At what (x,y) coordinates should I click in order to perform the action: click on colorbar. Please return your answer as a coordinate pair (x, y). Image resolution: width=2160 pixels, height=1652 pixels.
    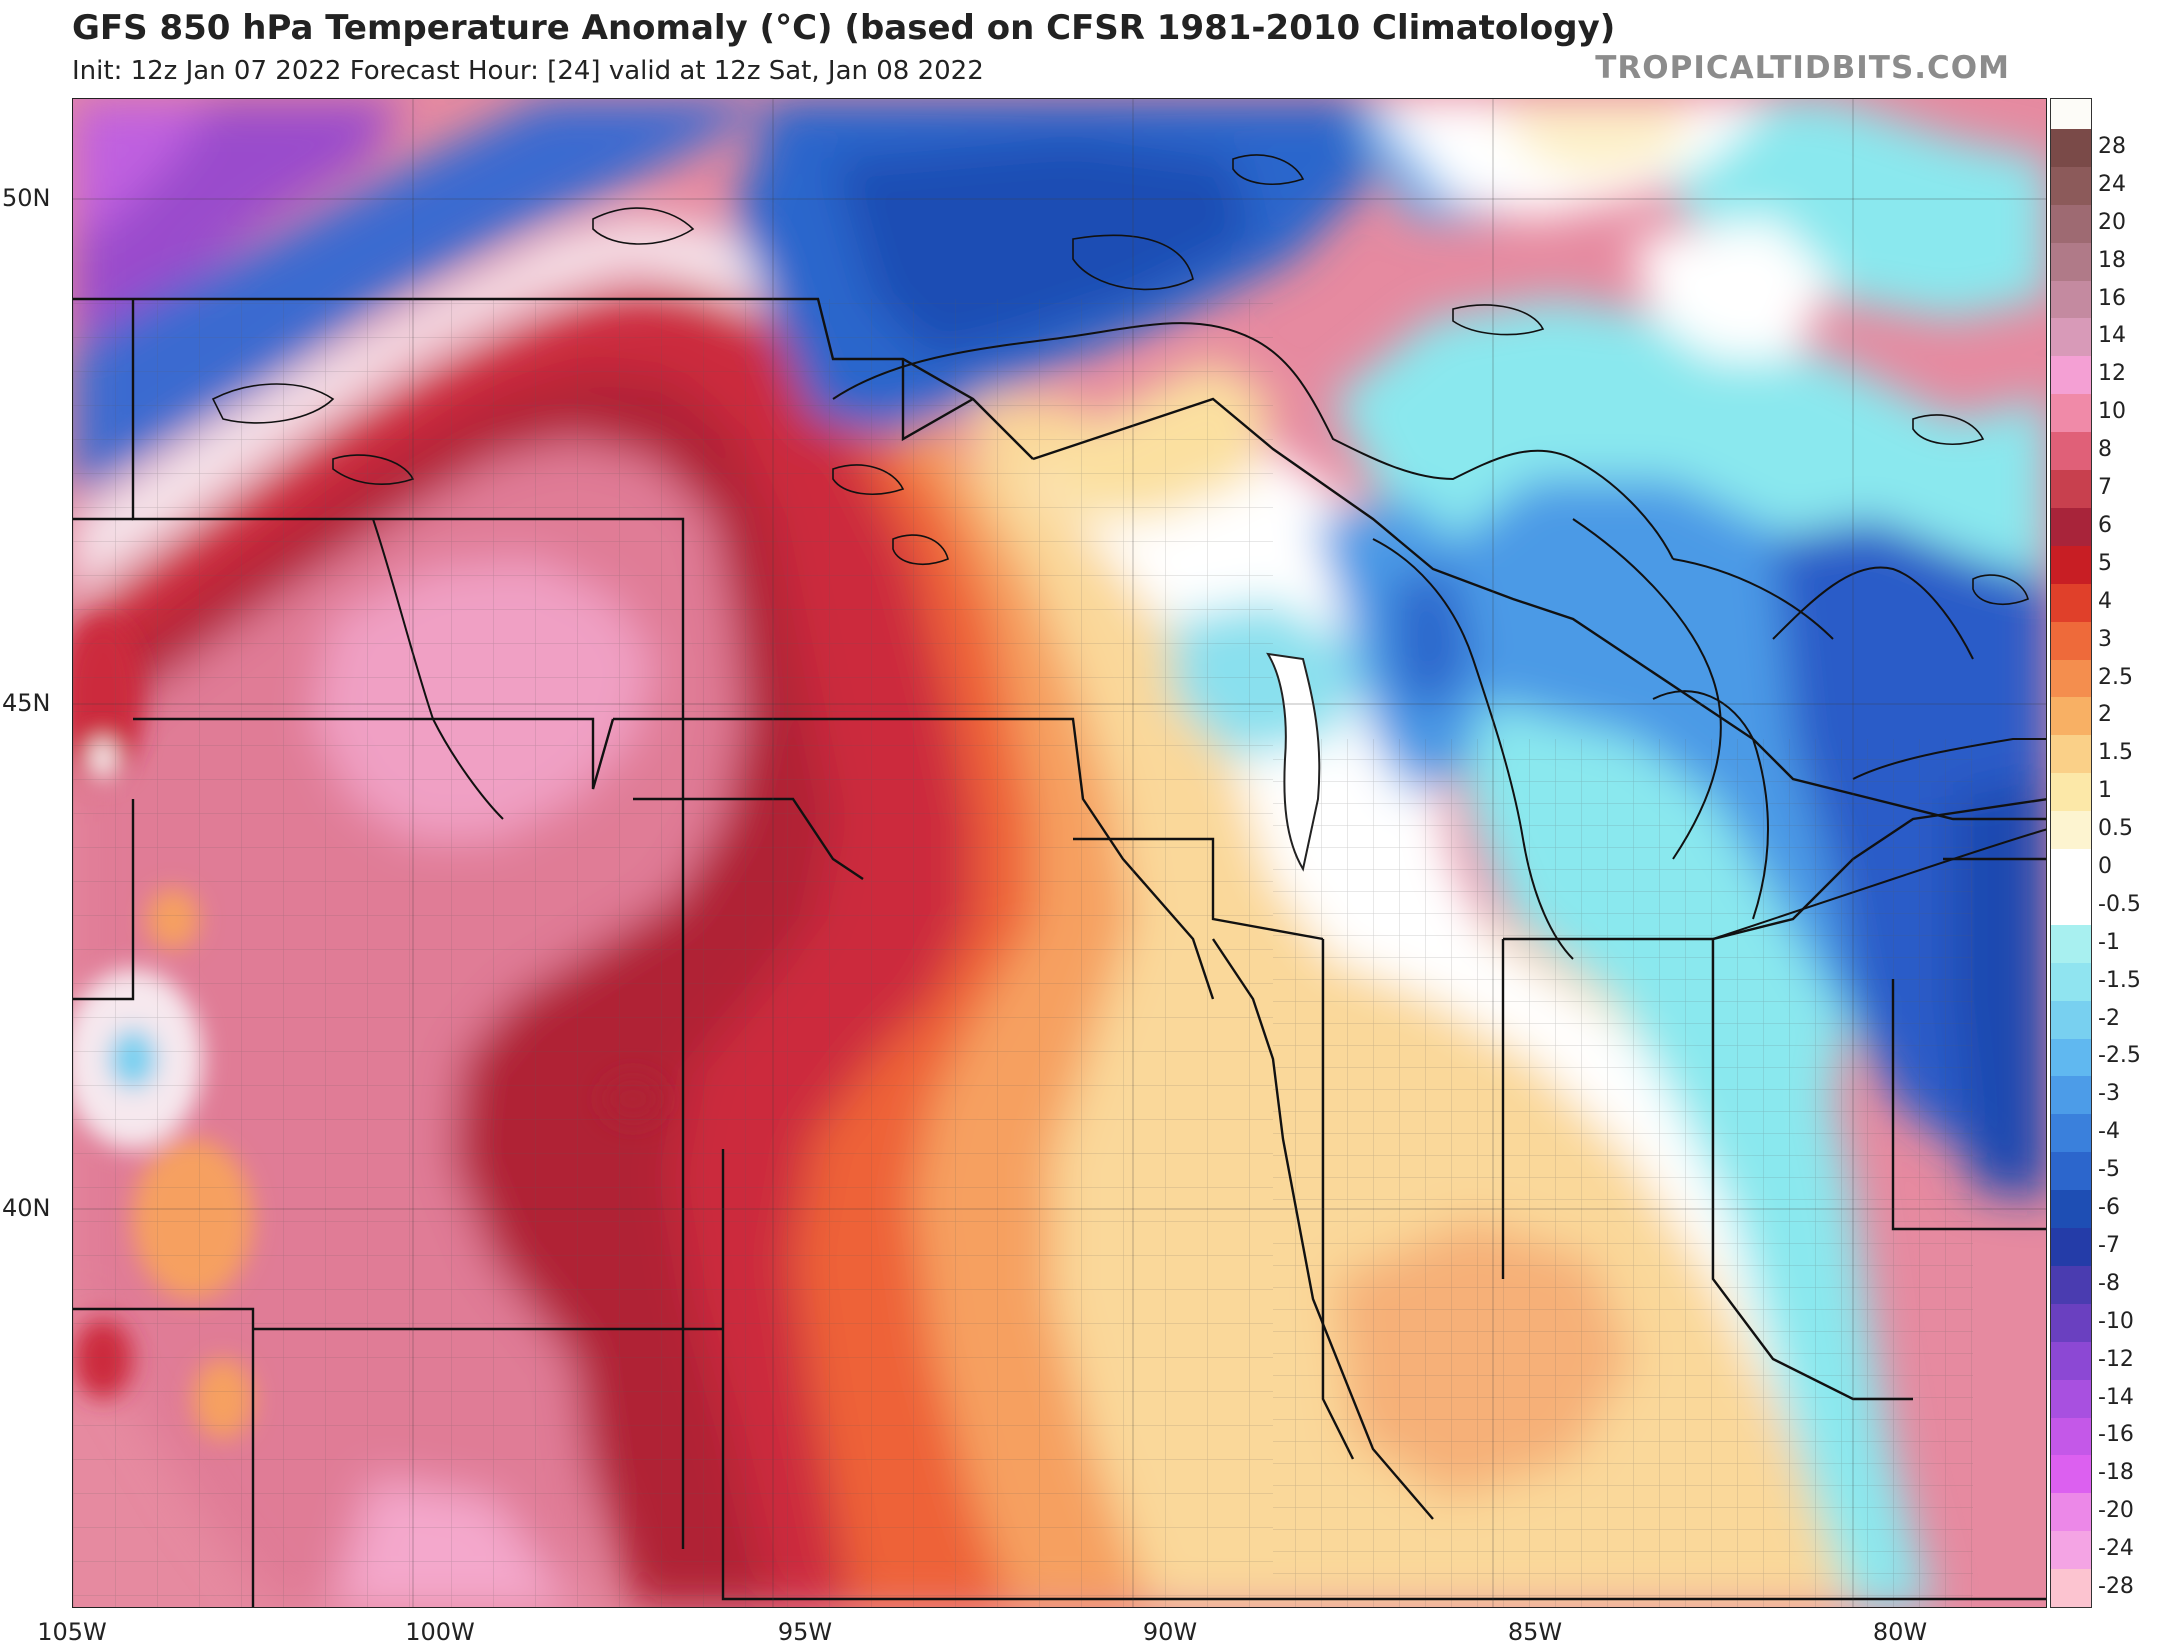
    Looking at the image, I should click on (2071, 853).